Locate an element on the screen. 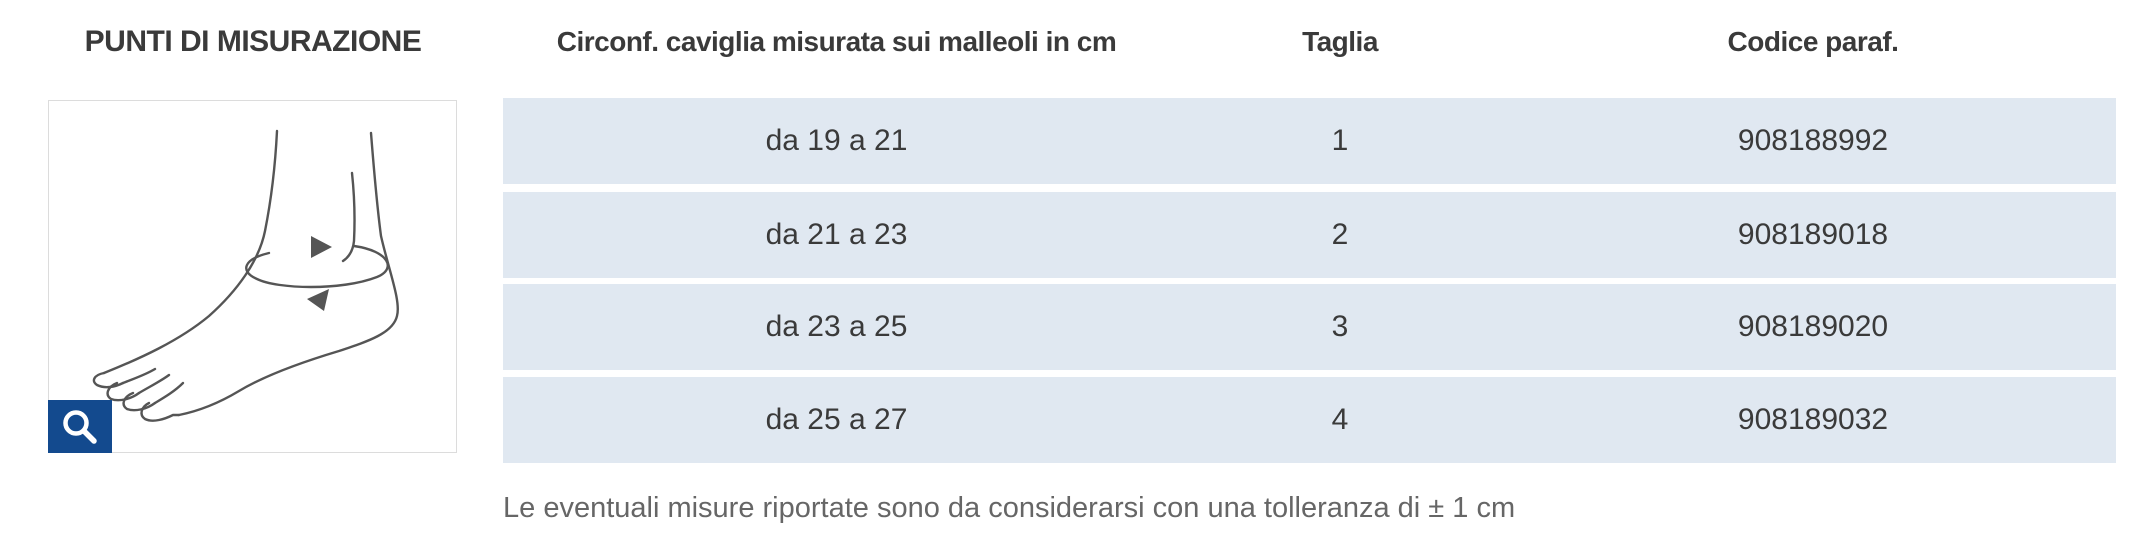 The height and width of the screenshot is (558, 2142). cell-circumference: da 21 a 23 is located at coordinates (836, 234).